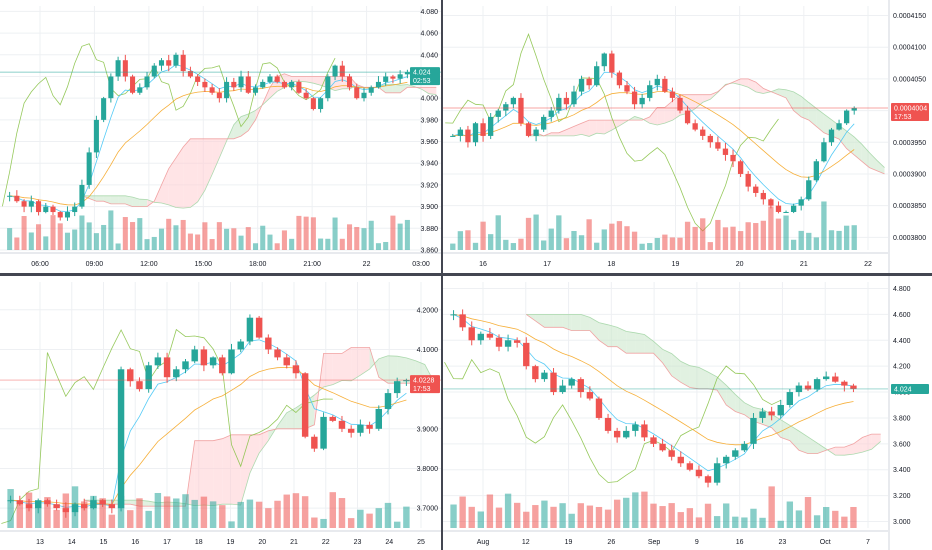 This screenshot has width=932, height=550. I want to click on x-tick-label: 20, so click(262, 542).